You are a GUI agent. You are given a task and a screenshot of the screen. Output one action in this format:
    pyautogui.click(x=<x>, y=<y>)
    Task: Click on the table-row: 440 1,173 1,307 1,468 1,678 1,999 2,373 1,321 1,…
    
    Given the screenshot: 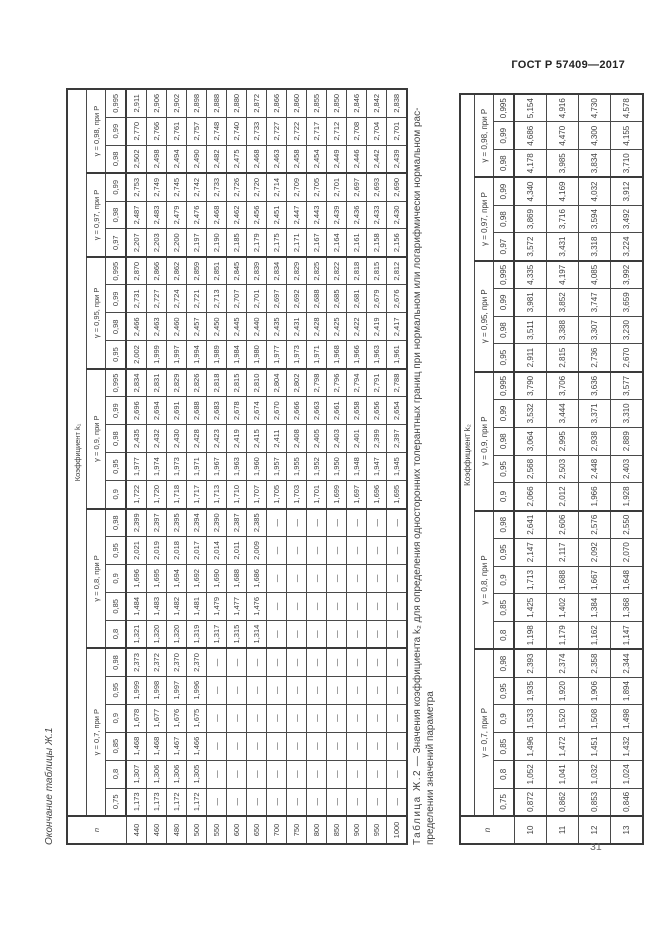 What is the action you would take?
    pyautogui.click(x=136, y=466)
    